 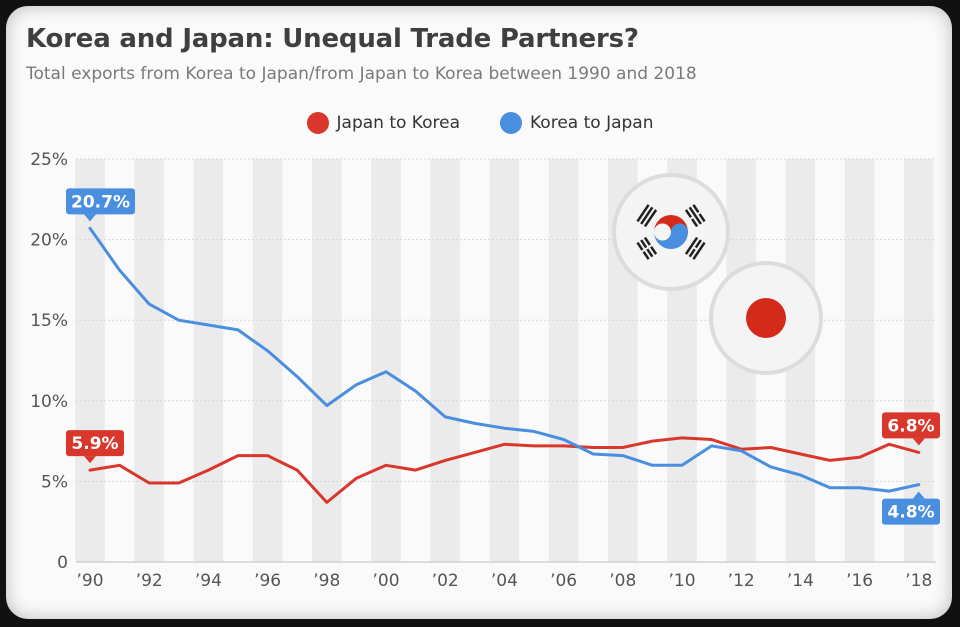 I want to click on data-label: 5.9%, so click(x=95, y=447).